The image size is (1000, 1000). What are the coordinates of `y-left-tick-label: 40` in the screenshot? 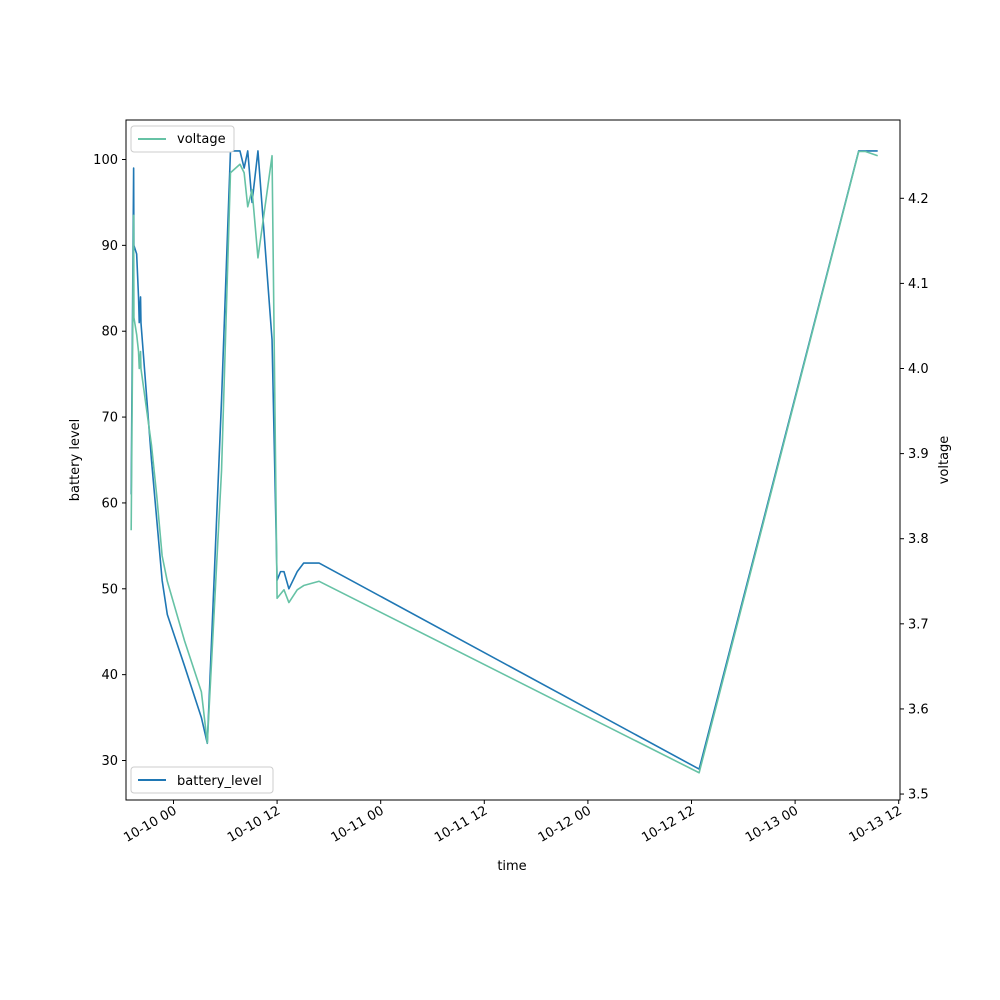 It's located at (109, 675).